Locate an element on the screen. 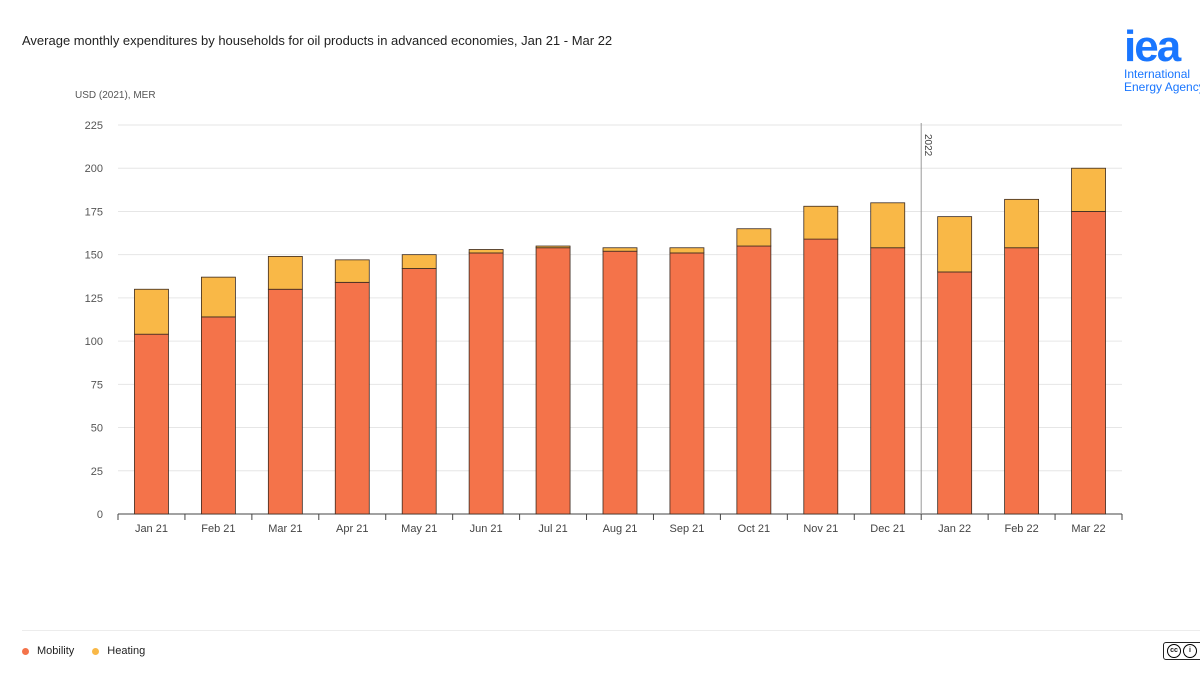 This screenshot has height=675, width=1200. x-tick-label: Jan 22 is located at coordinates (954, 529).